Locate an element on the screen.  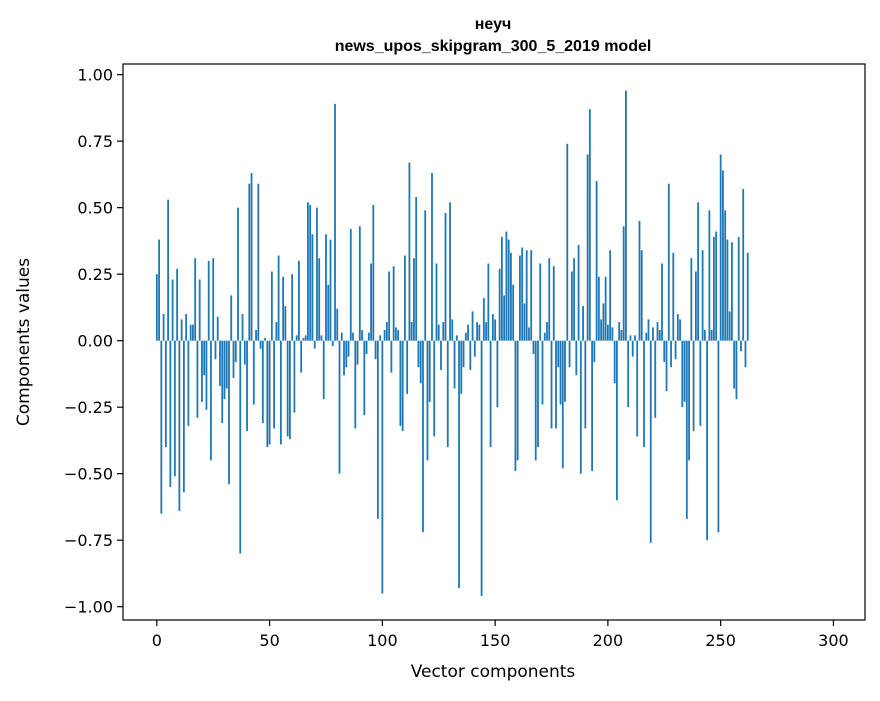
x-axis-label: Vector components is located at coordinates (493, 672).